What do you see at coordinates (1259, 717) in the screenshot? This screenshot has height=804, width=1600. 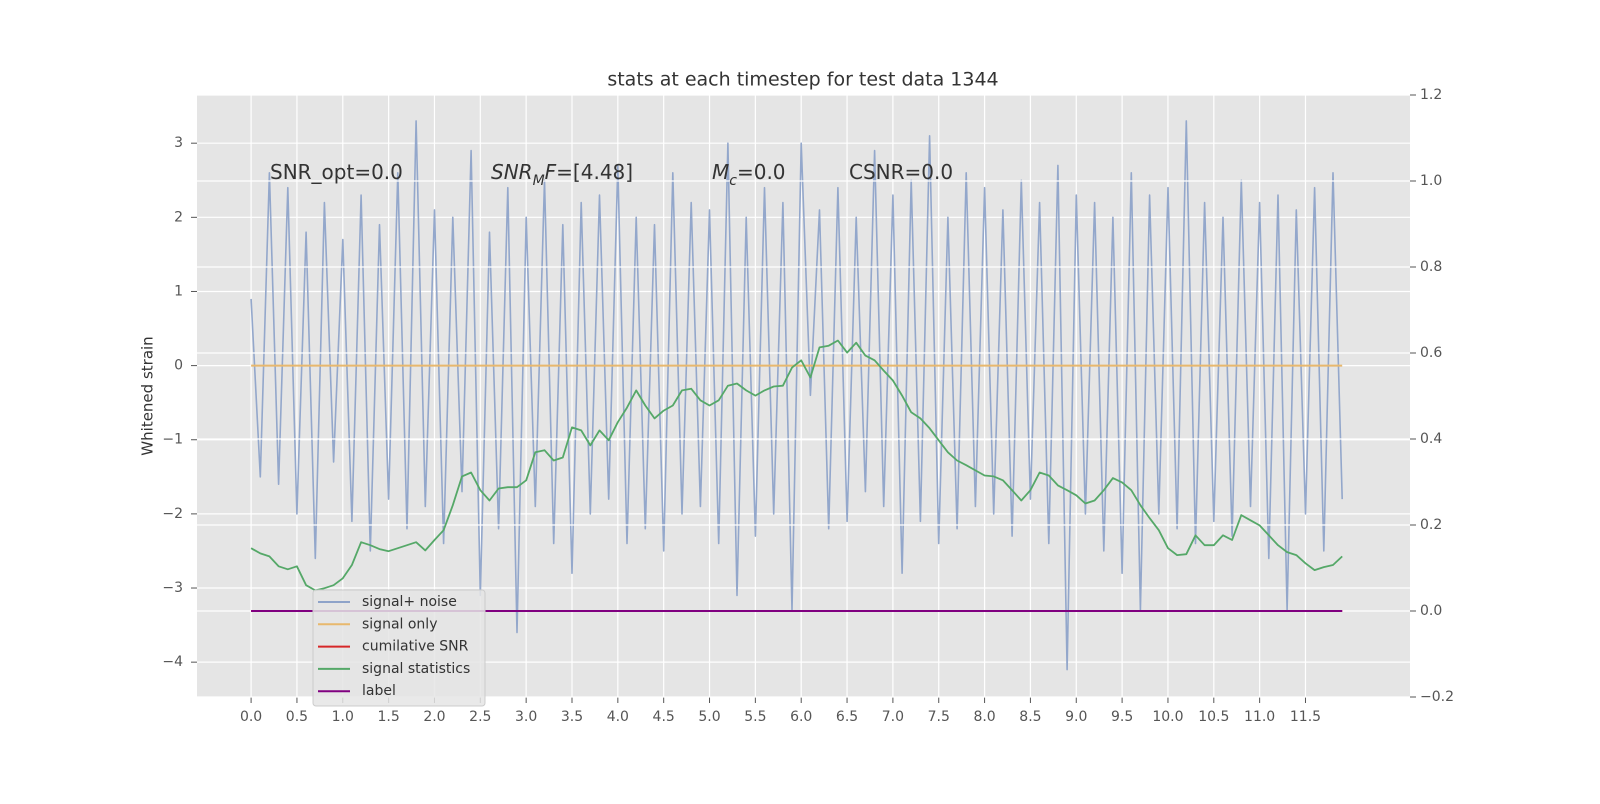 I see `x-tick-label: 11.0` at bounding box center [1259, 717].